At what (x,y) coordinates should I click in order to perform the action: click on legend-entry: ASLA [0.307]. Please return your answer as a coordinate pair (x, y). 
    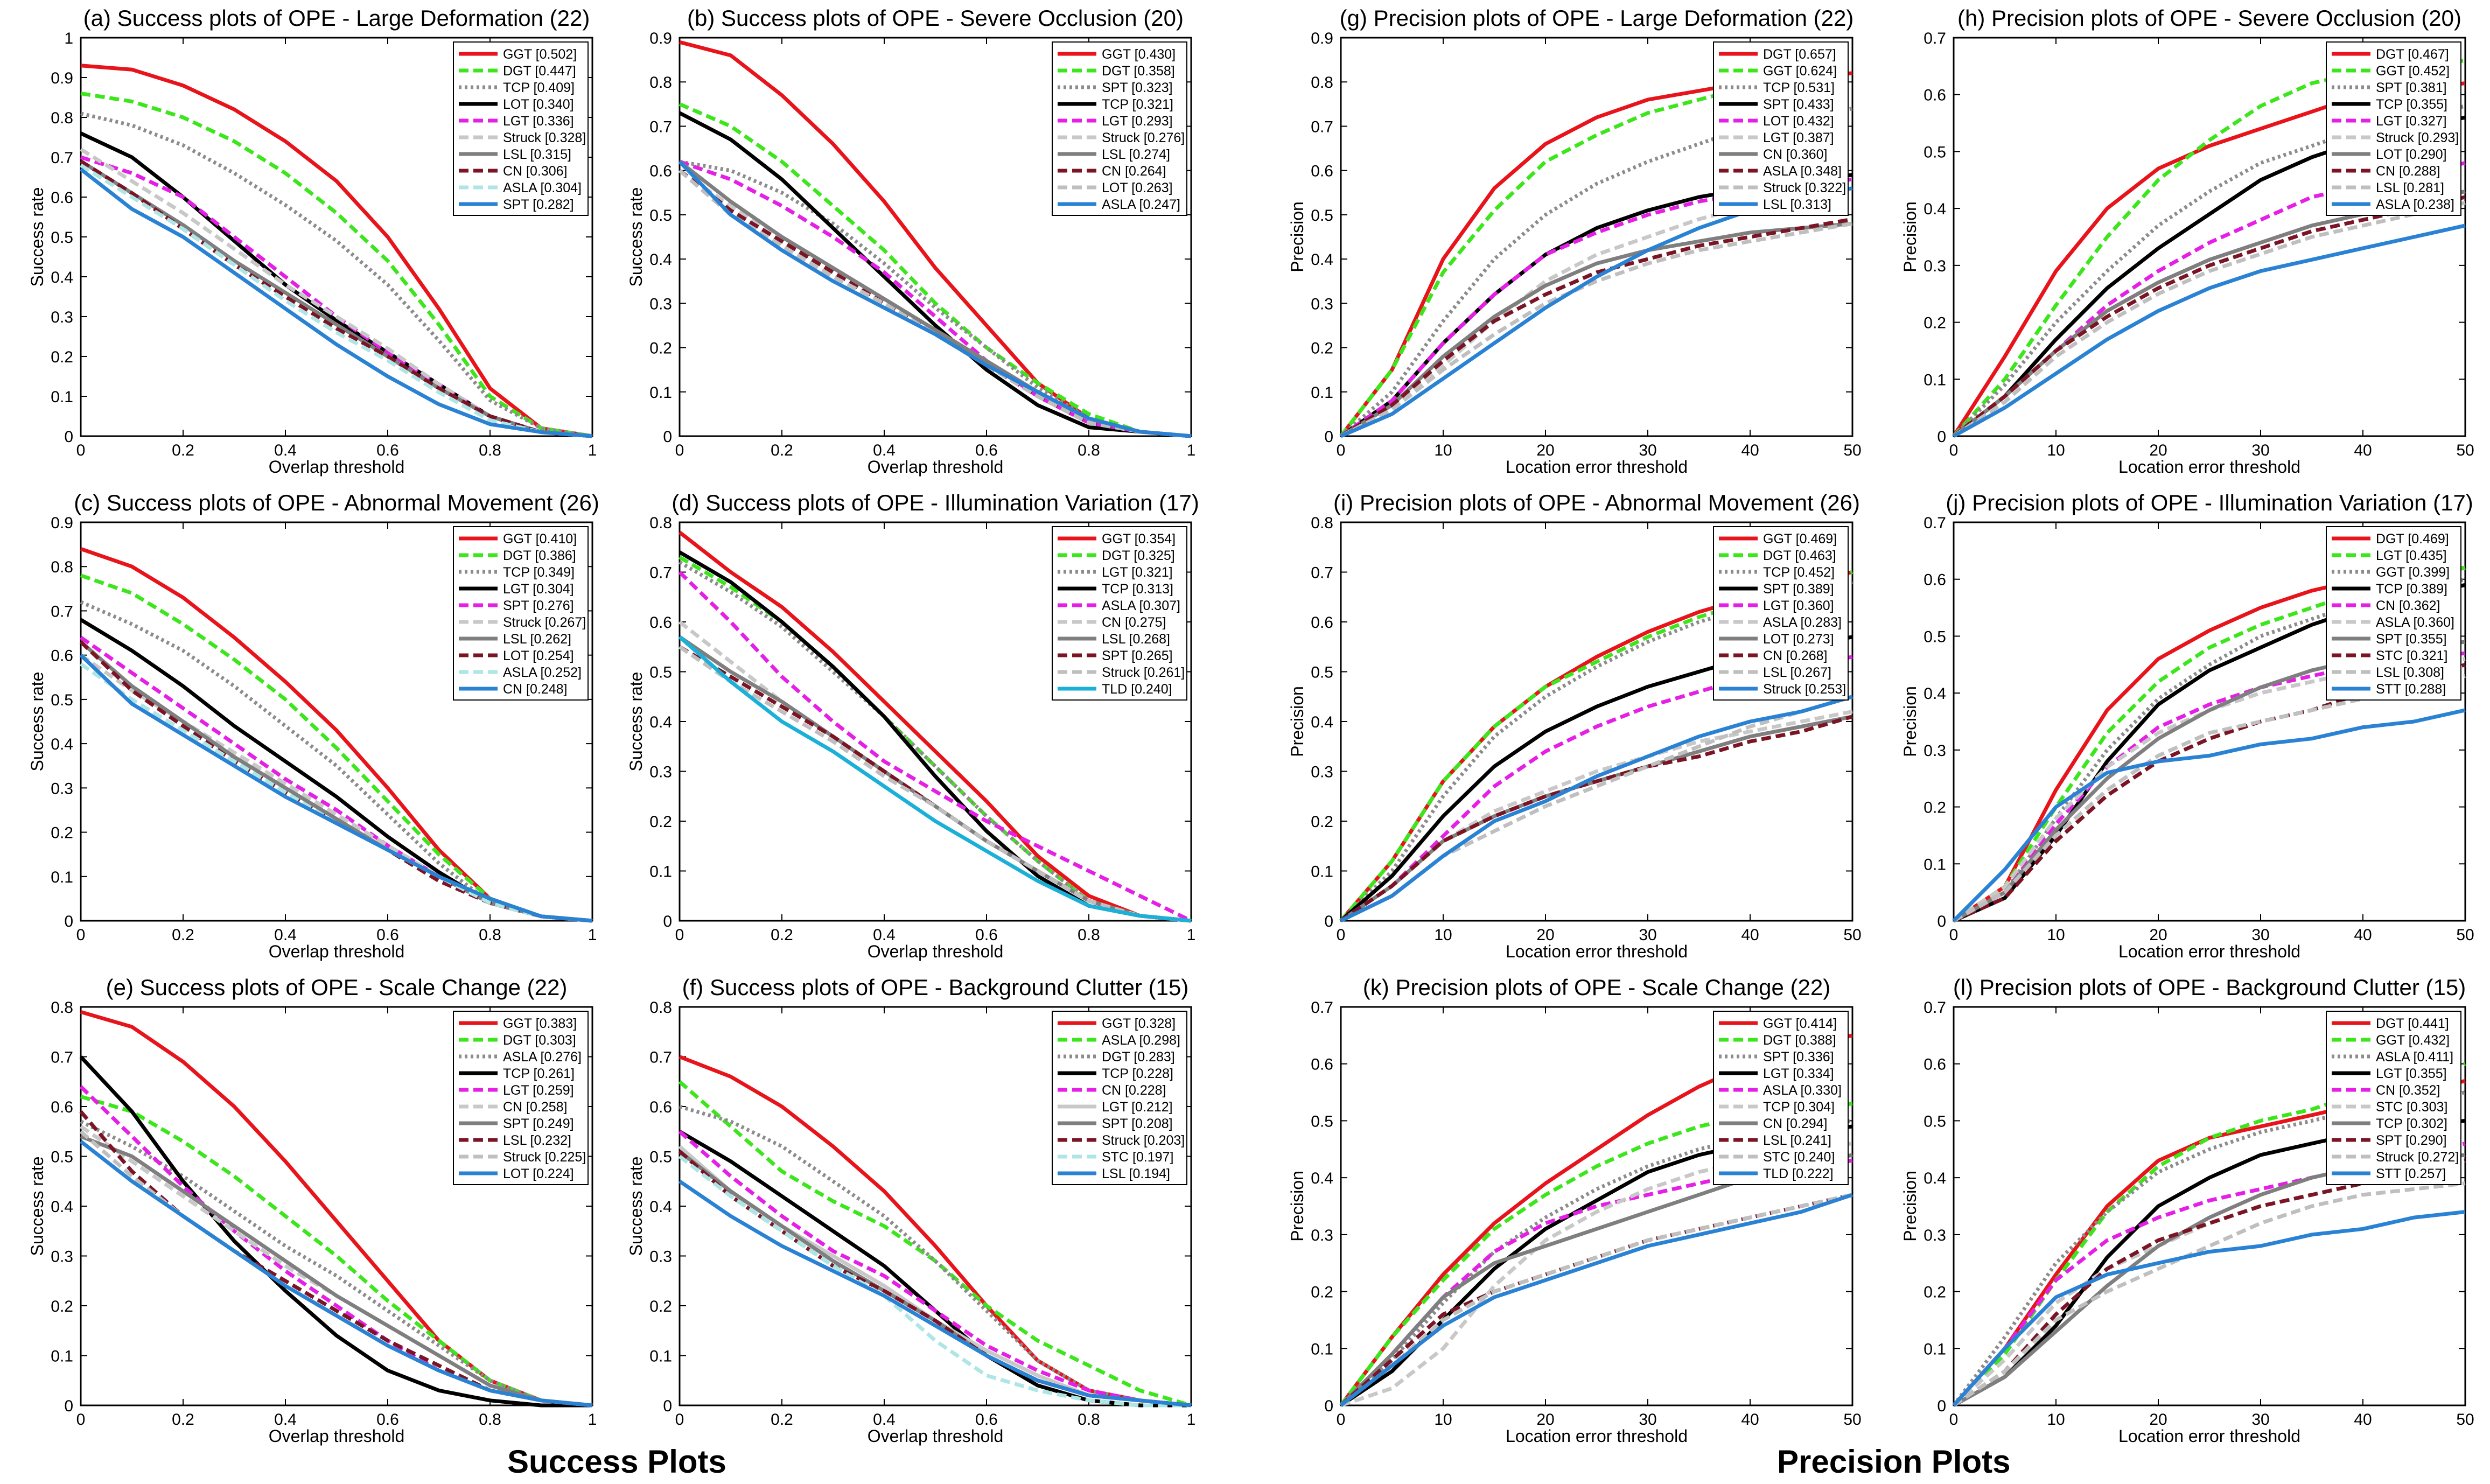
    Looking at the image, I should click on (1141, 605).